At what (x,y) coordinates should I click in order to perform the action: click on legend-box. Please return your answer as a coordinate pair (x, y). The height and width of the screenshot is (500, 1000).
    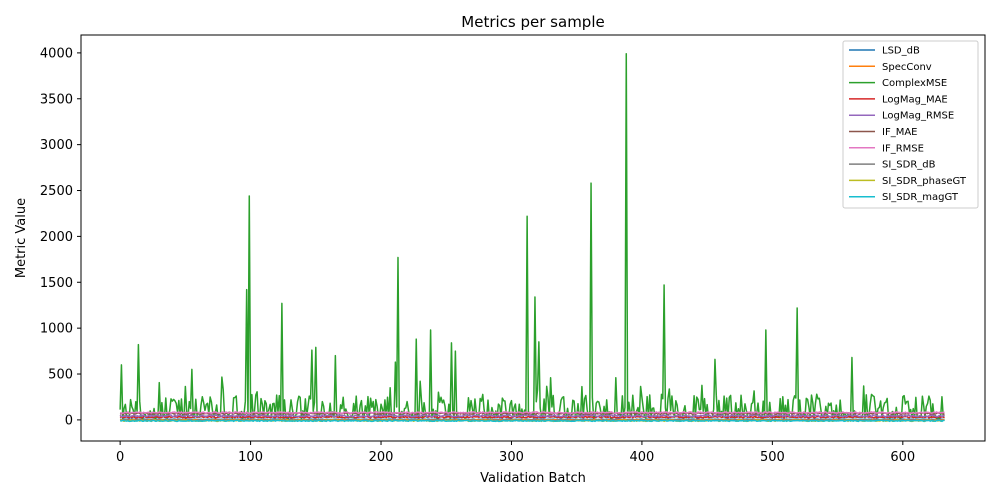
    Looking at the image, I should click on (910, 124).